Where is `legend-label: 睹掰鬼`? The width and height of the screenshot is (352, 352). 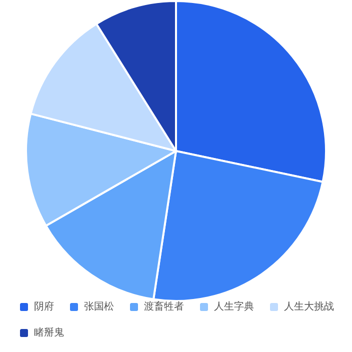 legend-label: 睹掰鬼 is located at coordinates (49, 332).